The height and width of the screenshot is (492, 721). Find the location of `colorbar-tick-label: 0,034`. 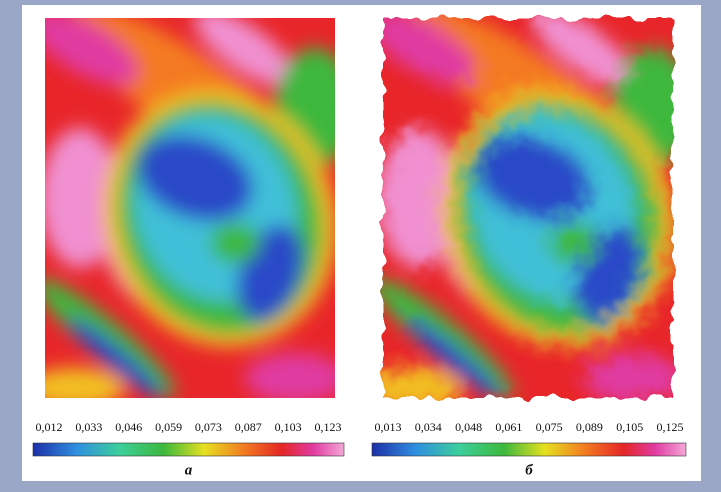

colorbar-tick-label: 0,034 is located at coordinates (428, 427).